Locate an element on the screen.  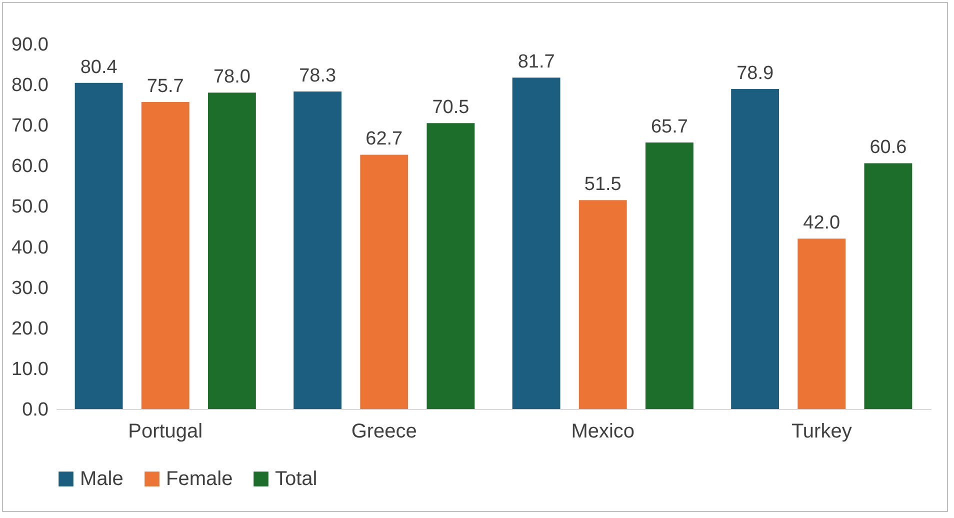
y-tick-label: 90.0 is located at coordinates (30, 45).